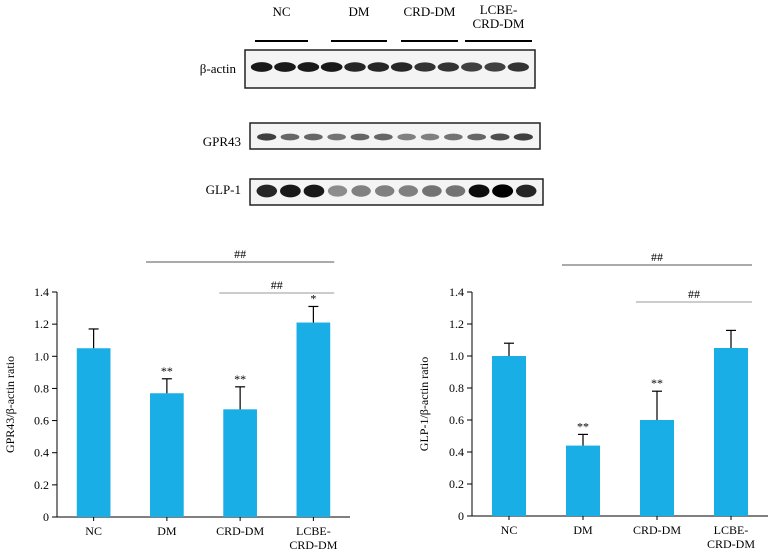  Describe the element at coordinates (223, 189) in the screenshot. I see `blot-row-label: GLP-1` at that location.